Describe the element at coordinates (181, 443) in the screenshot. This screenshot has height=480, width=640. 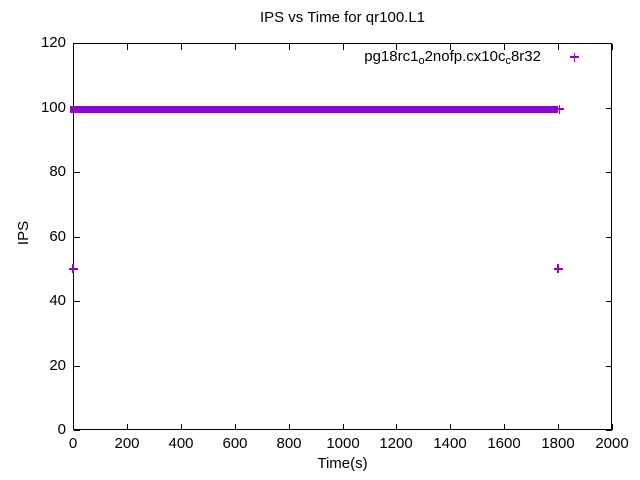
I see `x-tick-label: 400` at that location.